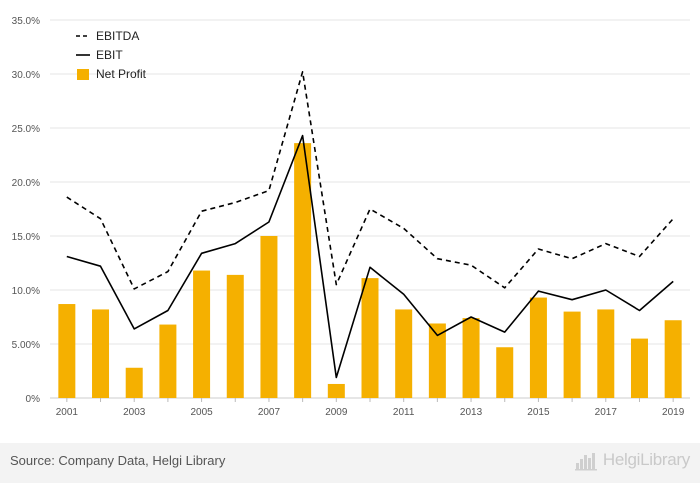 The image size is (700, 483). Describe the element at coordinates (67, 412) in the screenshot. I see `x-tick-label: 2001` at that location.